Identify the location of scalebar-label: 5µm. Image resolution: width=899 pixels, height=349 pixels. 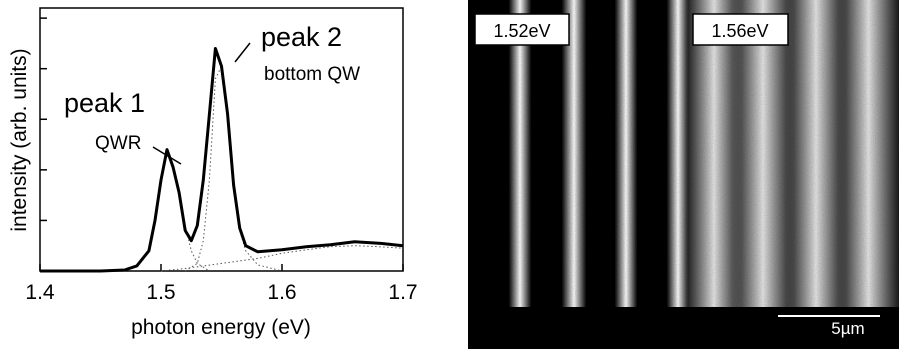
(847, 328).